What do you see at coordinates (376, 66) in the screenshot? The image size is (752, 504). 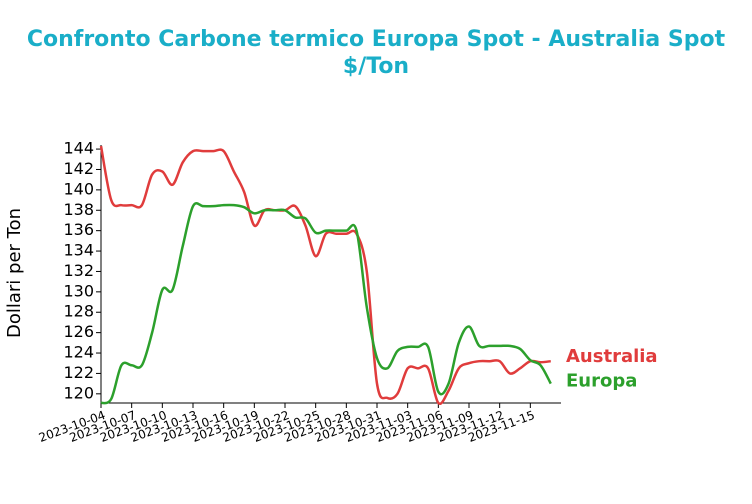 I see `chart-subtitle: $/Ton` at bounding box center [376, 66].